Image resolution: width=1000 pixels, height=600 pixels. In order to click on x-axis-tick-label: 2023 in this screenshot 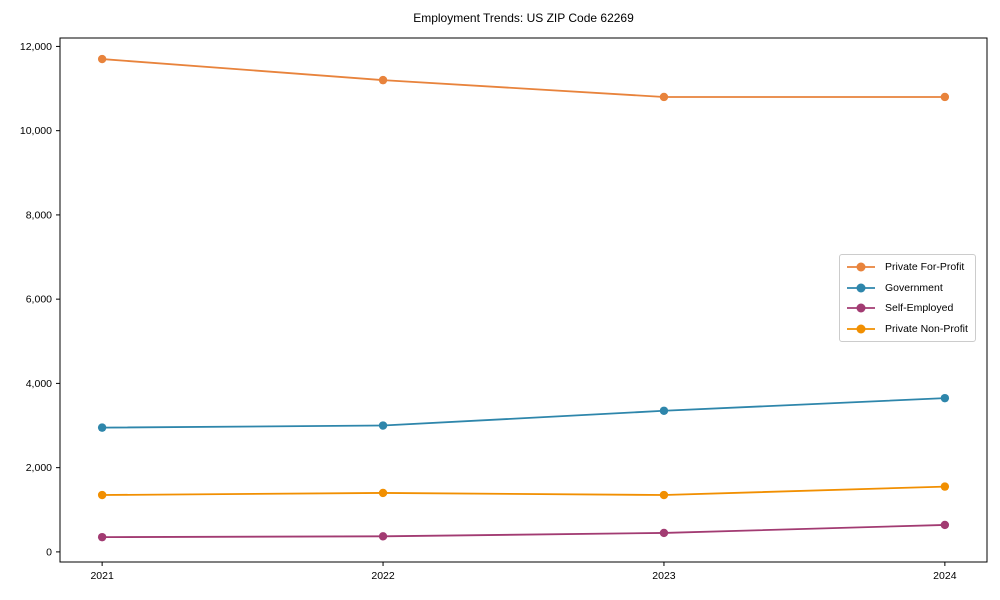, I will do `click(664, 576)`.